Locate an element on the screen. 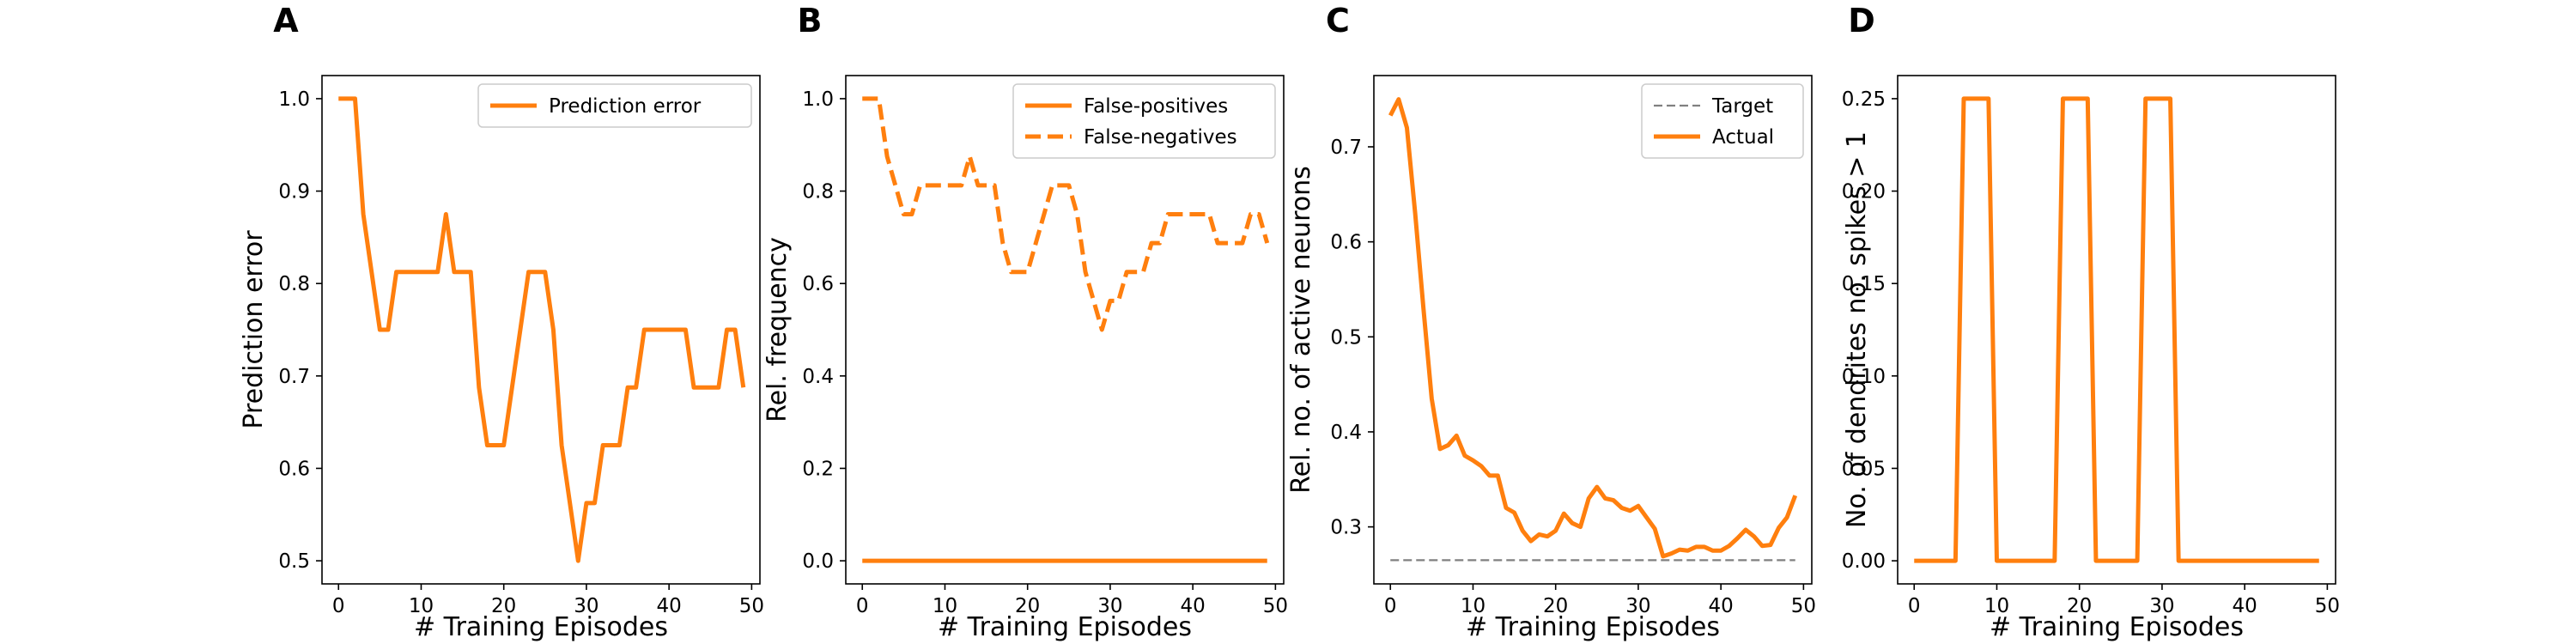 The image size is (2576, 644). panel-letter: A is located at coordinates (286, 21).